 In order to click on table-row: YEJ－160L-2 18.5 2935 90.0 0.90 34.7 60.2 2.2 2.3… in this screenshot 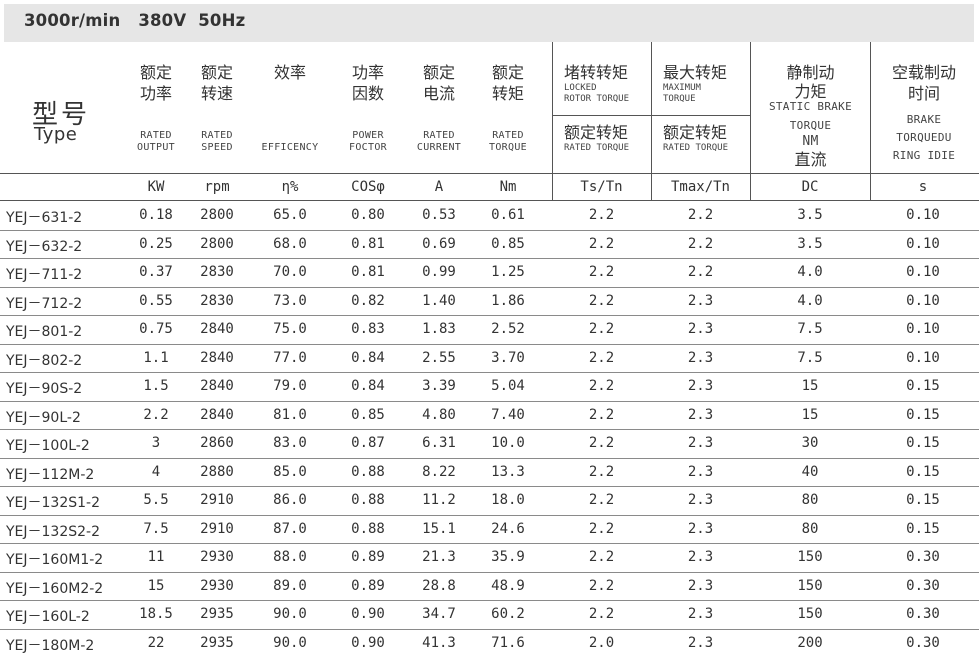, I will do `click(489, 615)`.